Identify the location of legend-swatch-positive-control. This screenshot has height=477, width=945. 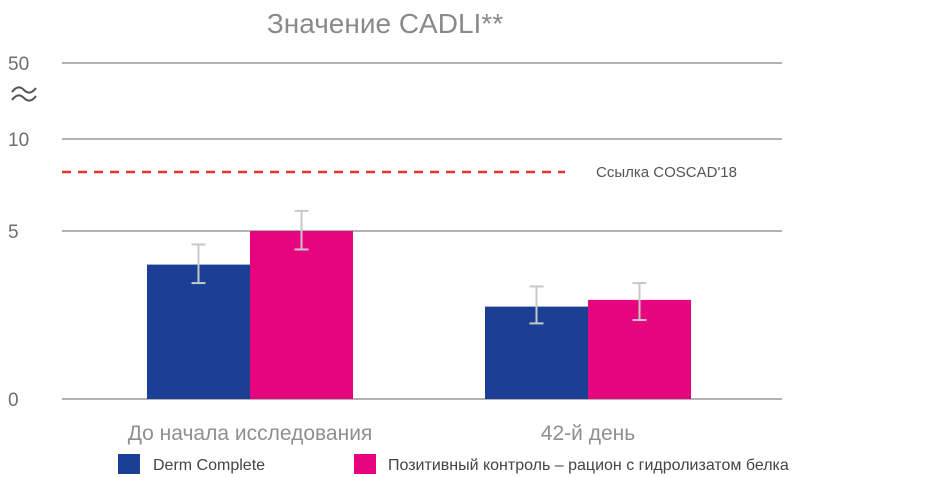
(365, 464).